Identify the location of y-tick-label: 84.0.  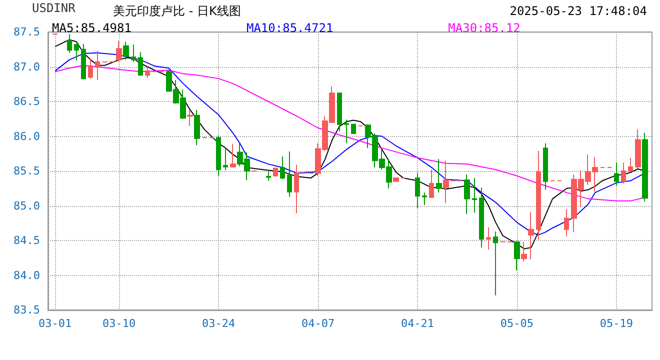
(27, 275).